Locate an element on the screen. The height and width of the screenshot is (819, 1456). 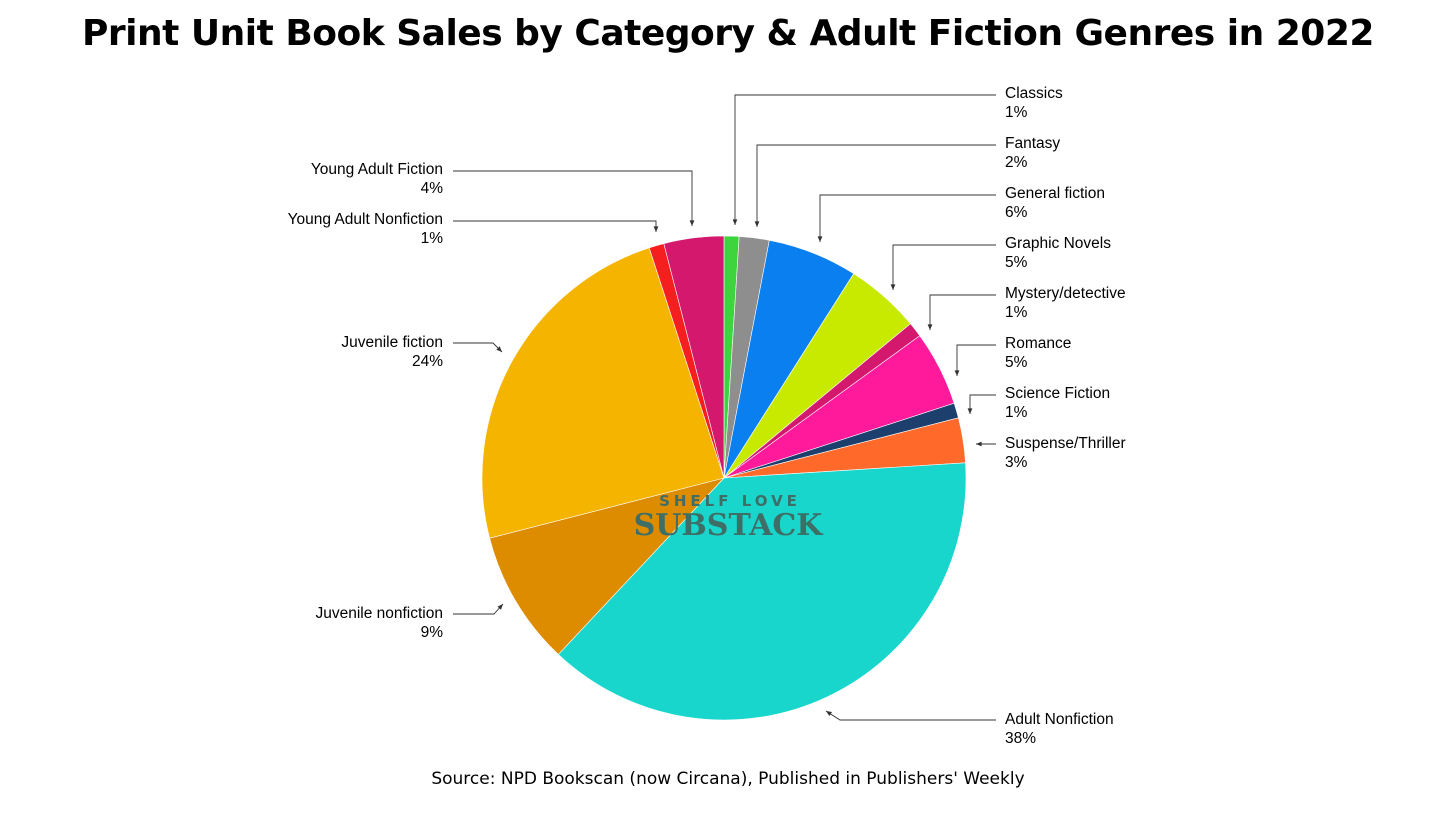
leader-arrow-classics is located at coordinates (735, 222).